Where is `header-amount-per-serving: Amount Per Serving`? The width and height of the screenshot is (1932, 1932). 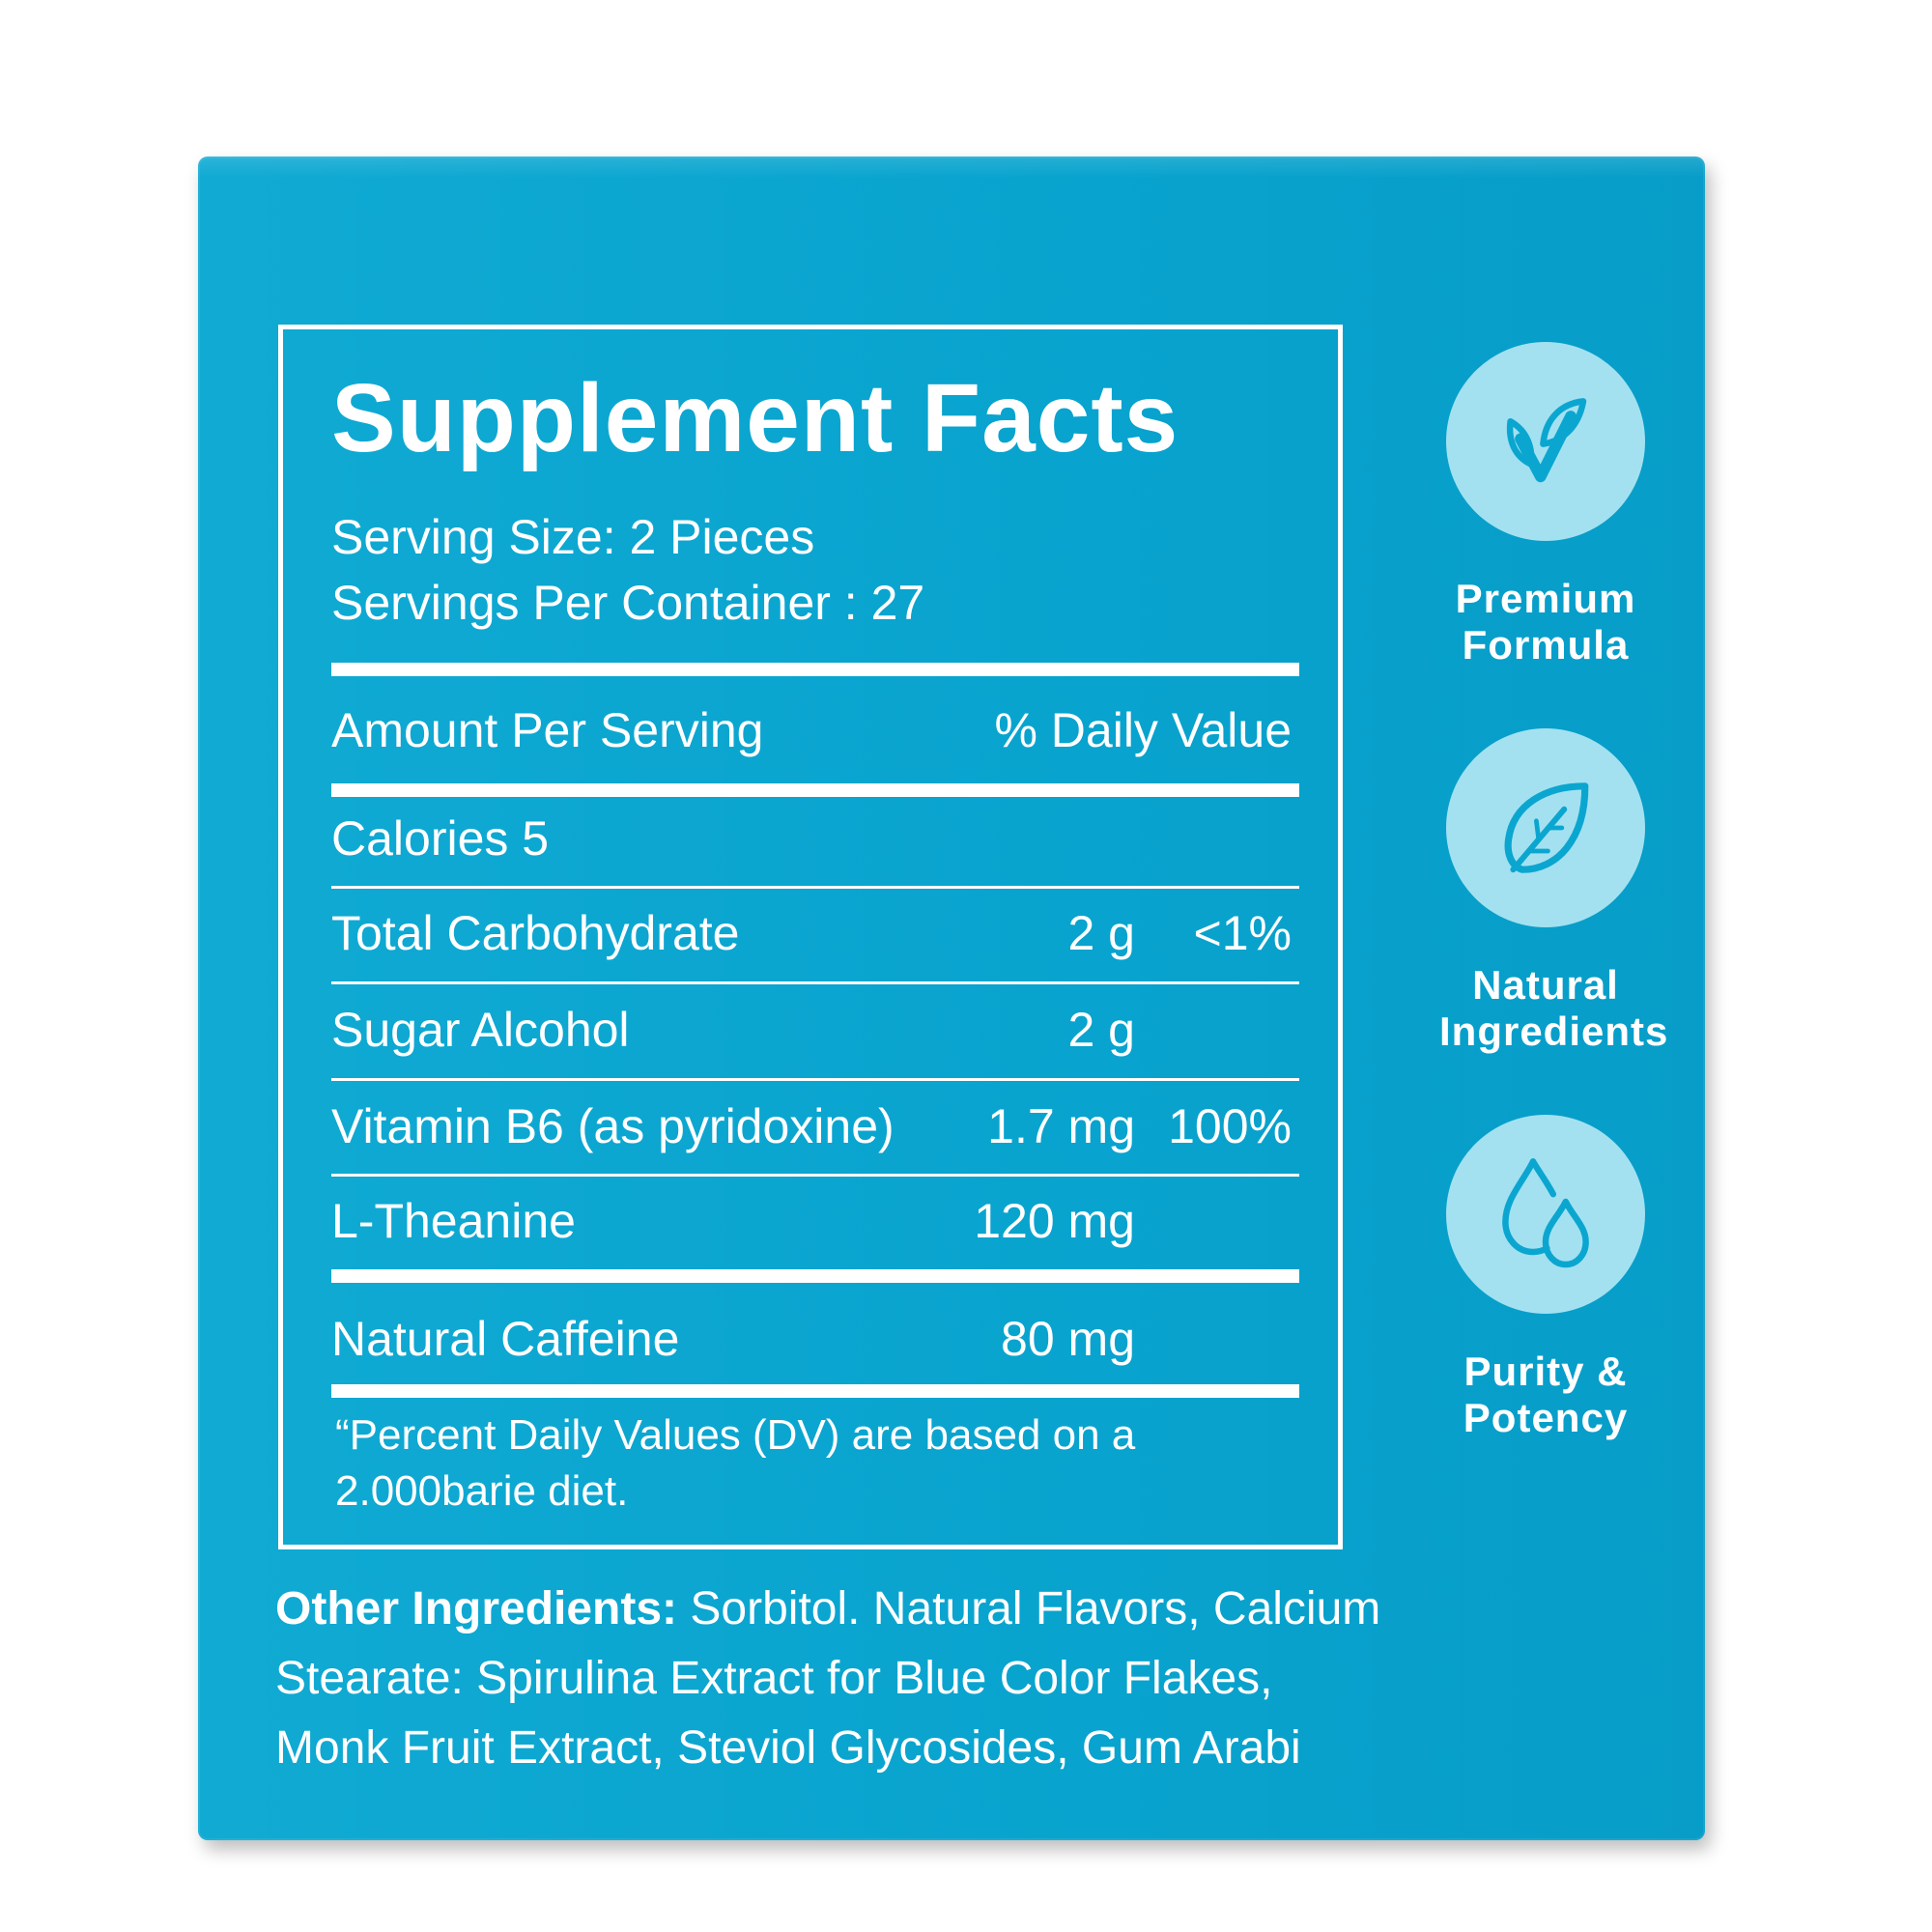 header-amount-per-serving: Amount Per Serving is located at coordinates (547, 730).